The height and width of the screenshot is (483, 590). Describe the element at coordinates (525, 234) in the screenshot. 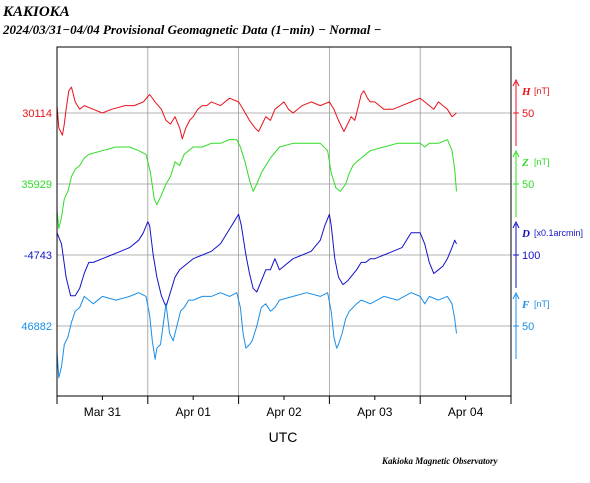

I see `component-label-d: D` at that location.